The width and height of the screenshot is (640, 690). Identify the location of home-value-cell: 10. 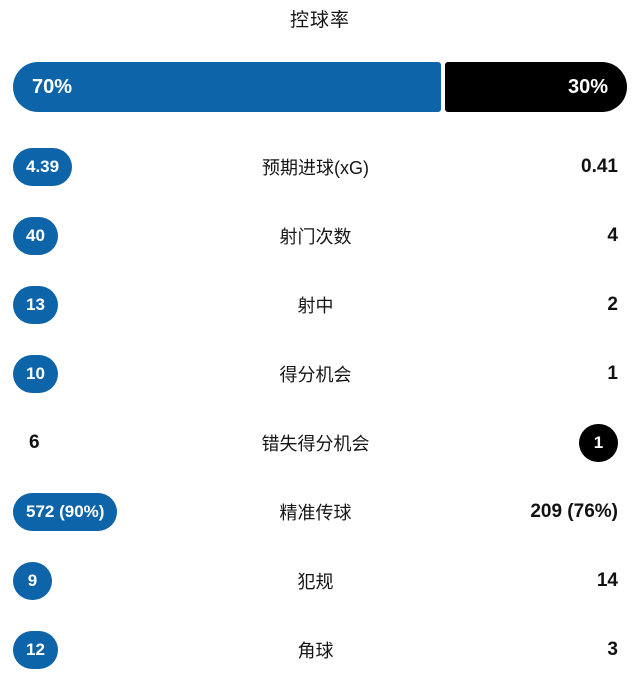
(35, 373).